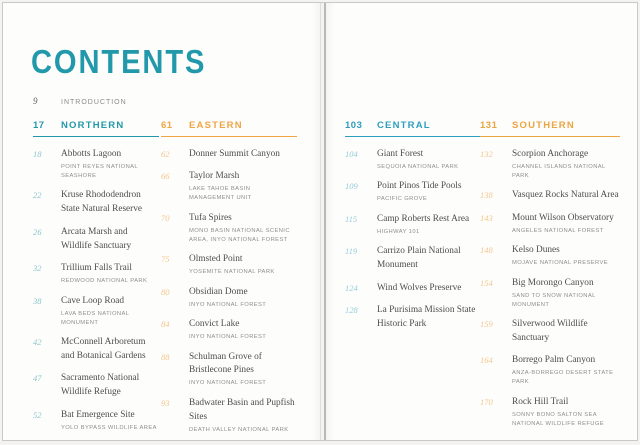 This screenshot has height=445, width=640. I want to click on entry-title: Schulman Grove of Bristlecone Pines, so click(225, 363).